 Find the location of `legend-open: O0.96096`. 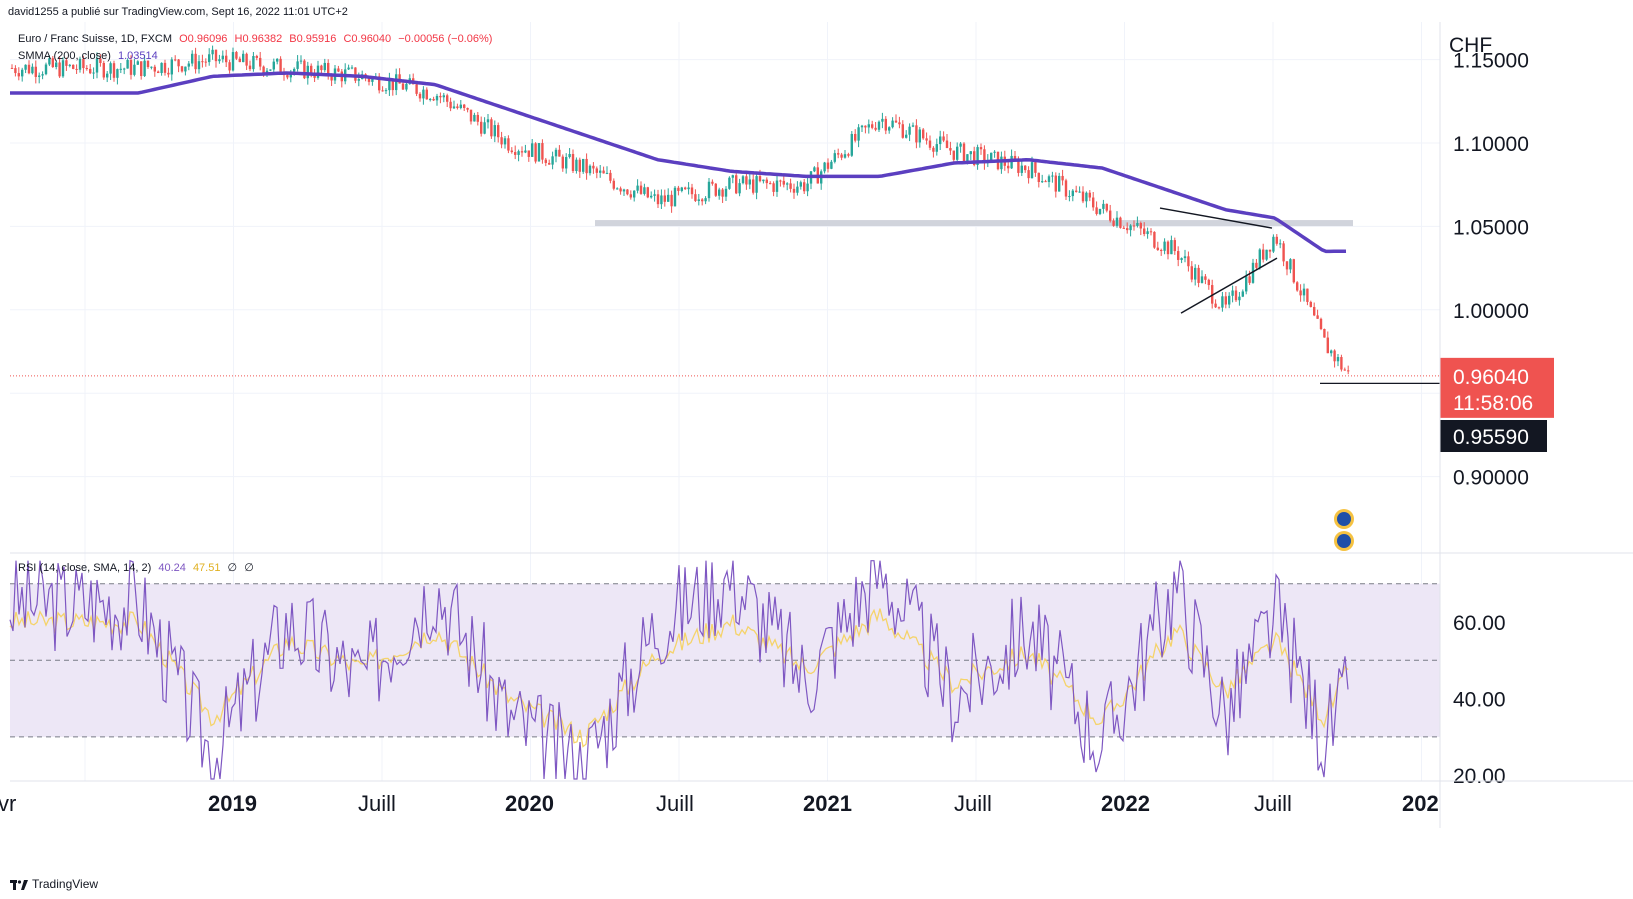

legend-open: O0.96096 is located at coordinates (203, 39).